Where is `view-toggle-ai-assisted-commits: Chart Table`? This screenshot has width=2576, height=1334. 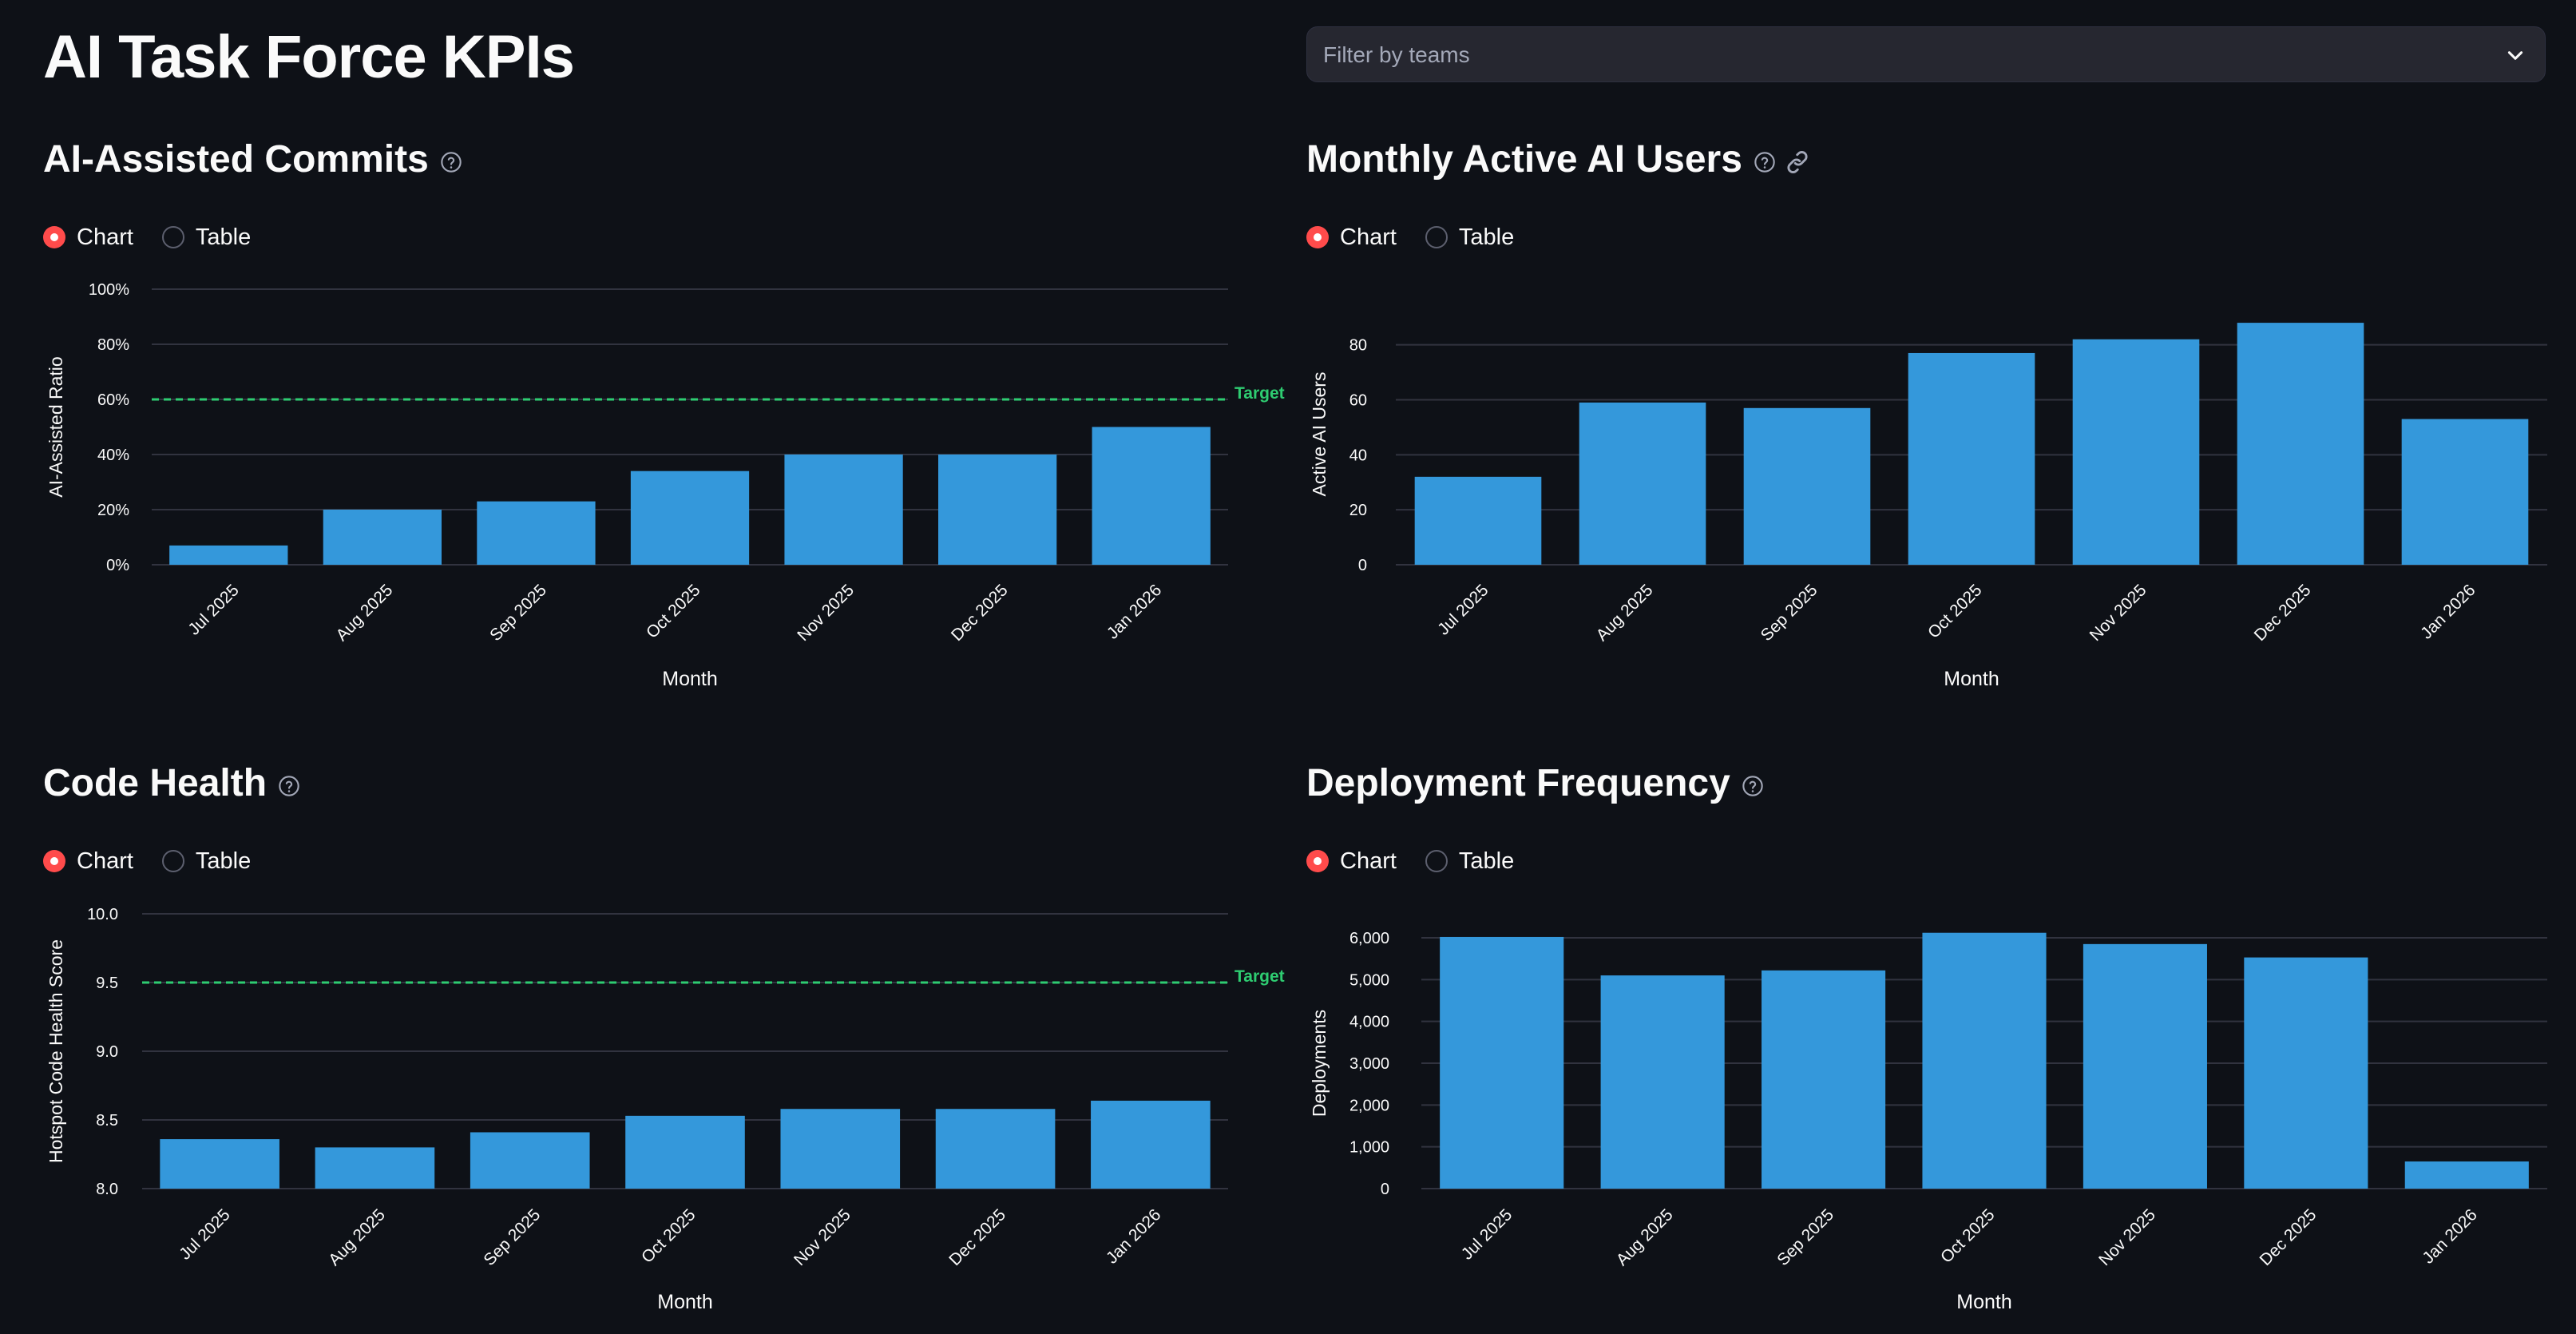
view-toggle-ai-assisted-commits: Chart Table is located at coordinates (161, 237).